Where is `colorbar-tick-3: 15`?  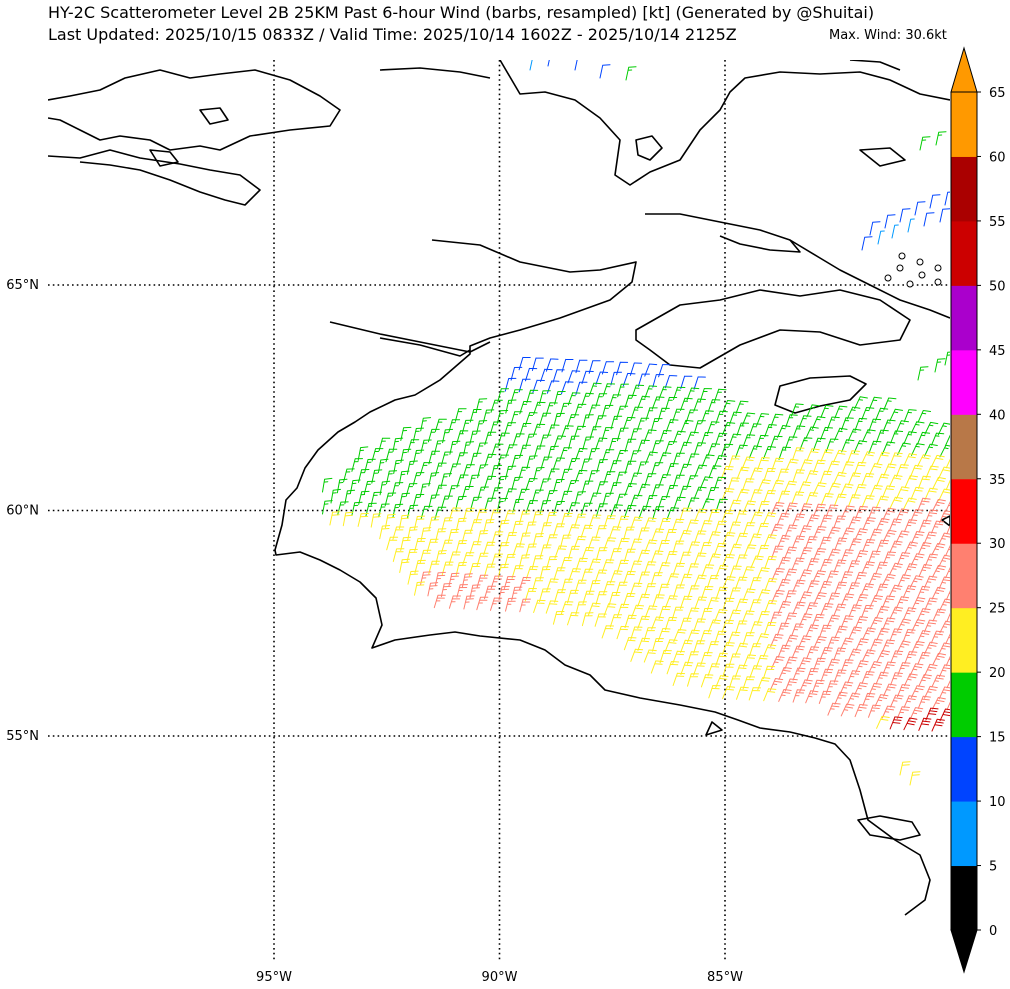 colorbar-tick-3: 15 is located at coordinates (997, 738).